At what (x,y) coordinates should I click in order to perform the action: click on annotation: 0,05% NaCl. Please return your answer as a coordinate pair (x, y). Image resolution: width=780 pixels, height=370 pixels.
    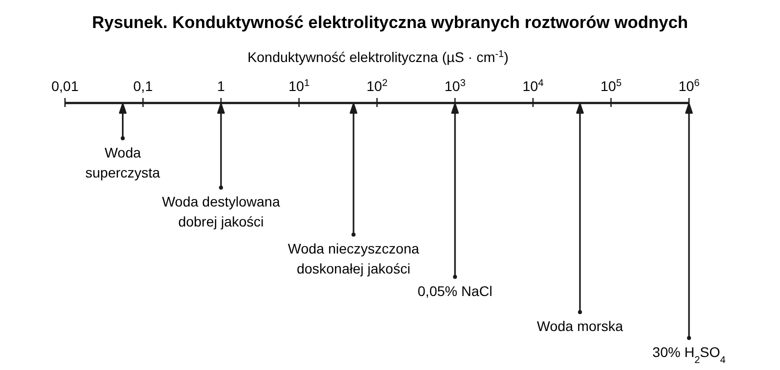
    Looking at the image, I should click on (455, 290).